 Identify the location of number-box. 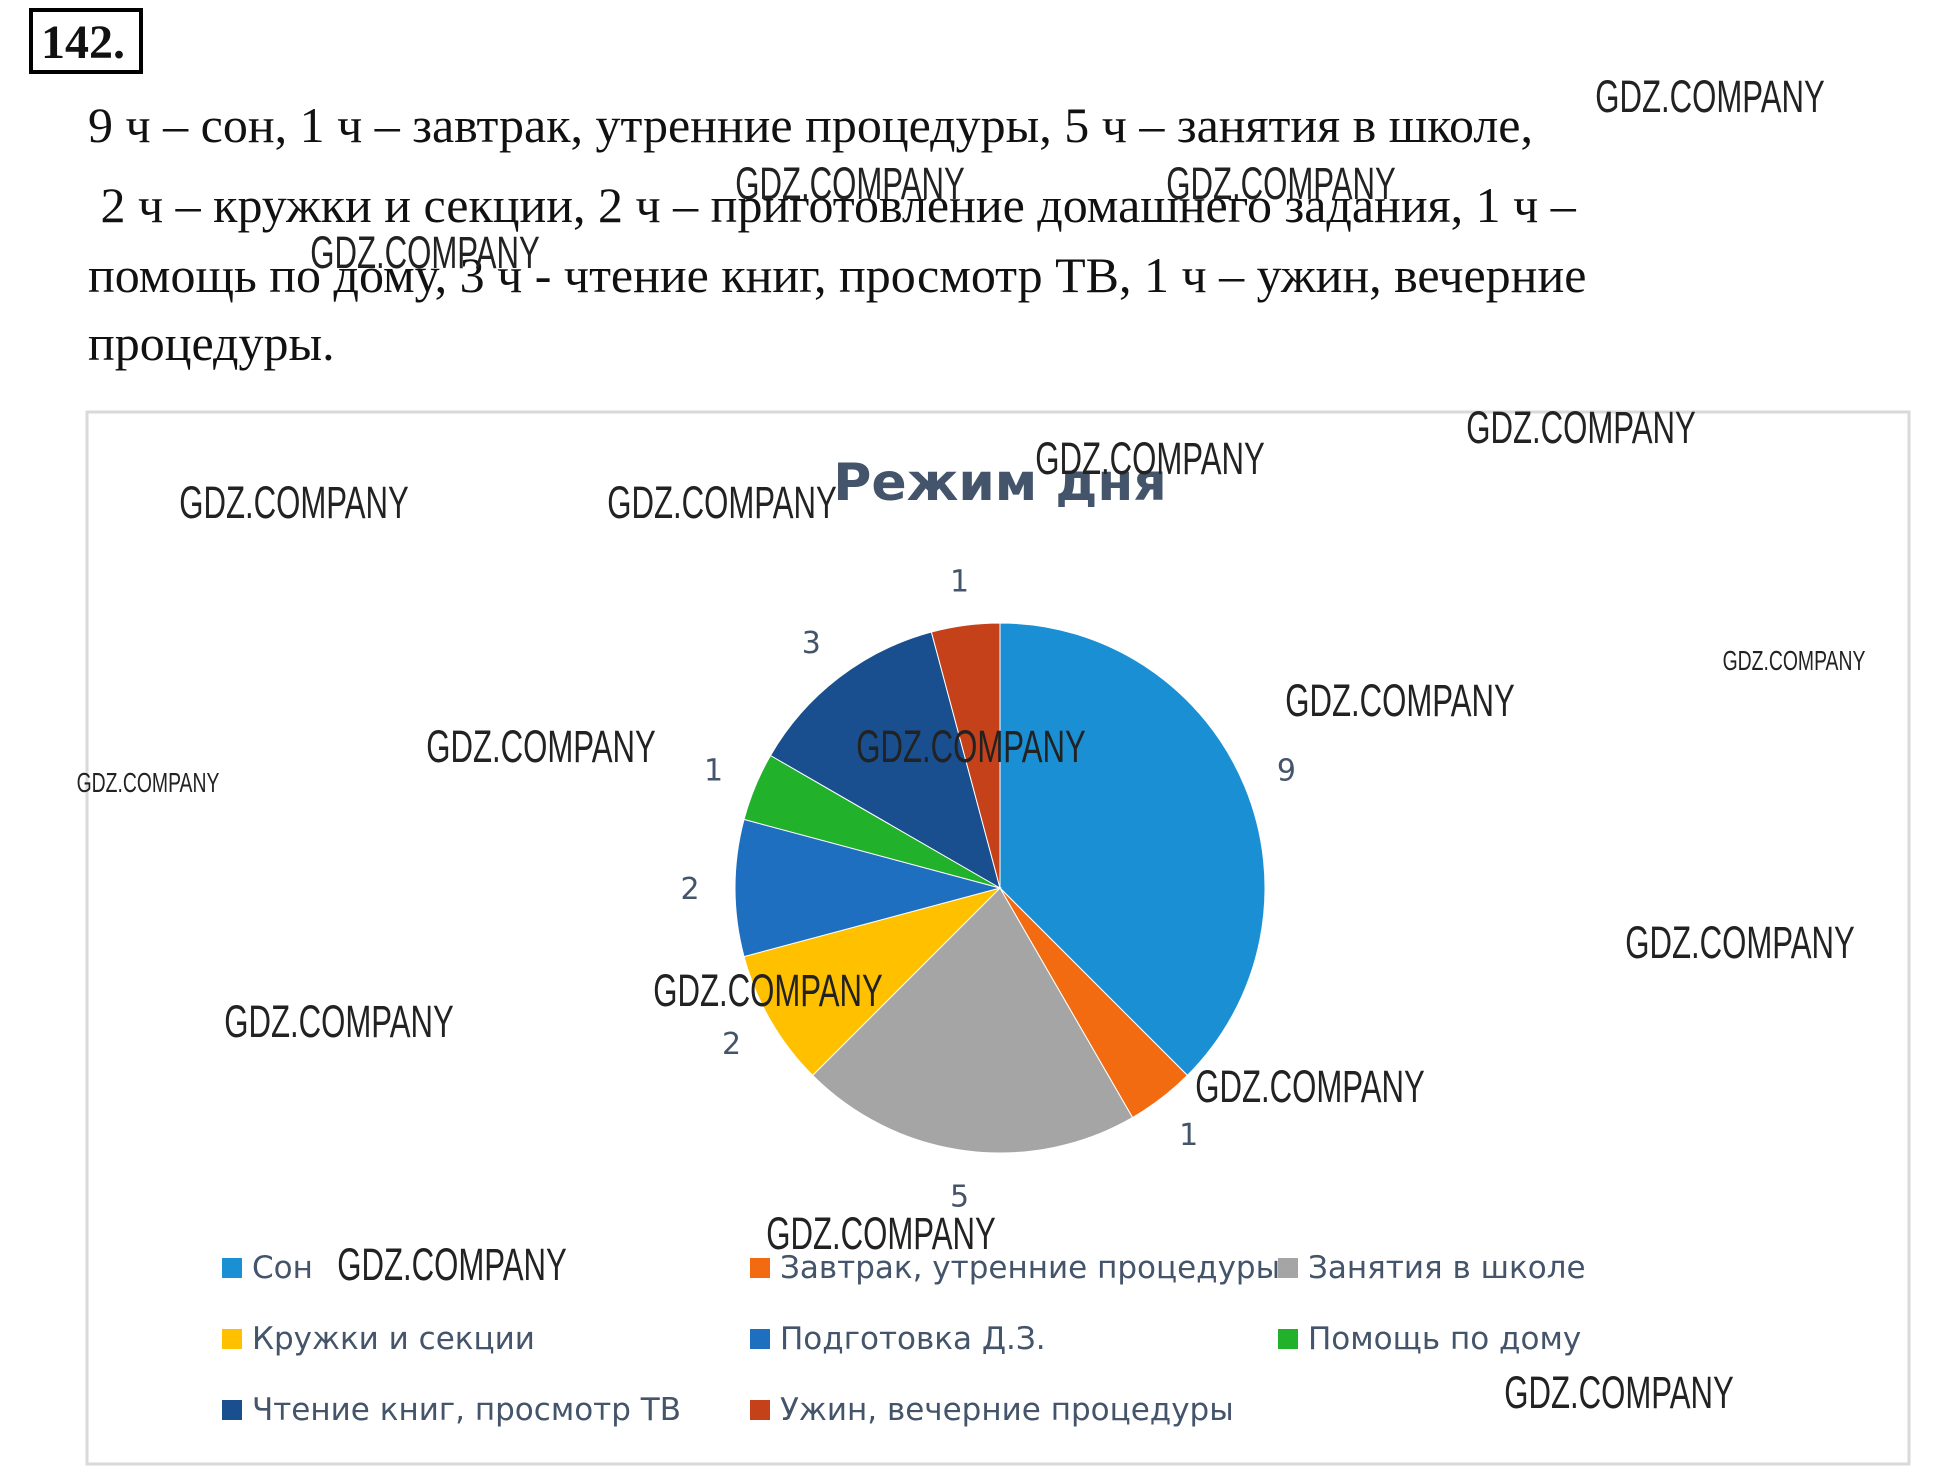
(86, 41).